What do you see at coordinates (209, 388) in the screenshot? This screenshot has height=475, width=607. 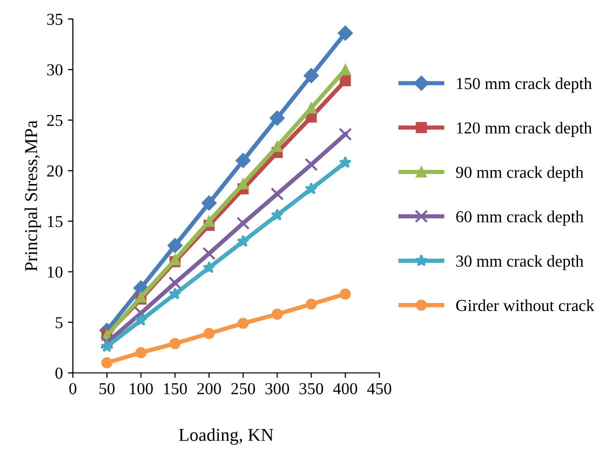 I see `x-tick-label: 200` at bounding box center [209, 388].